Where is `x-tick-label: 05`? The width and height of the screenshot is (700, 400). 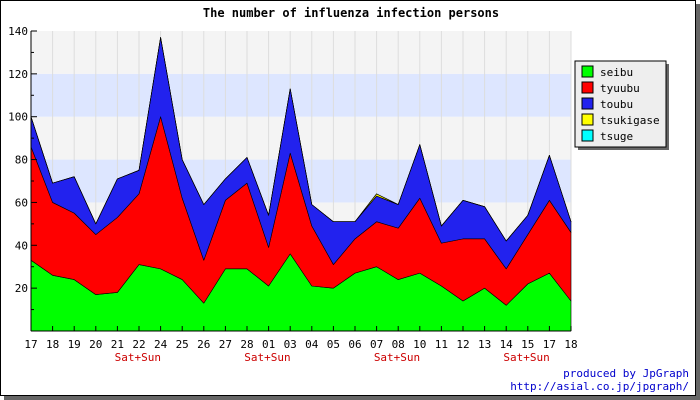 x-tick-label: 05 is located at coordinates (333, 344).